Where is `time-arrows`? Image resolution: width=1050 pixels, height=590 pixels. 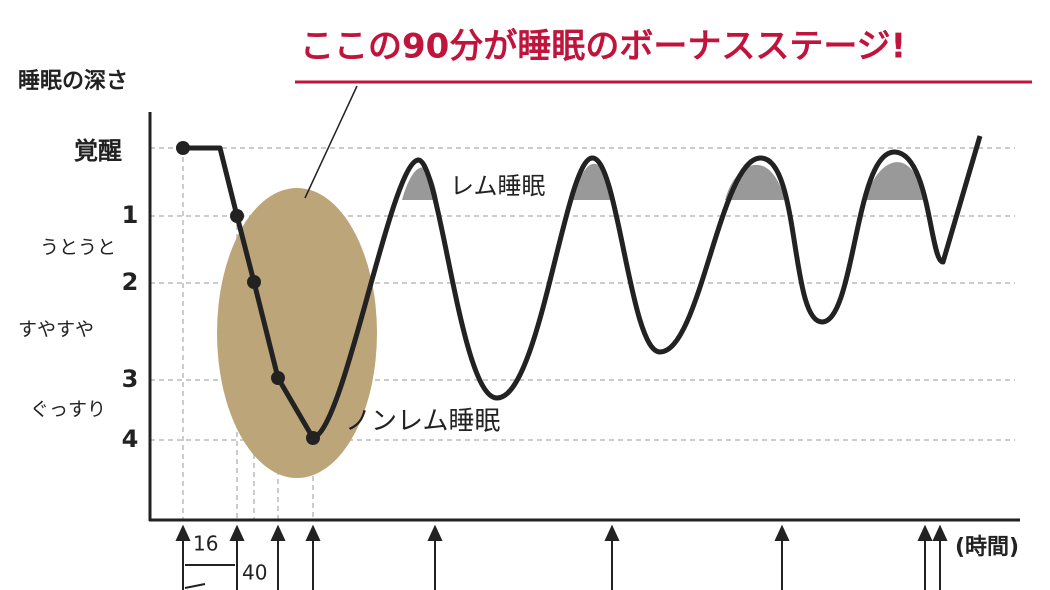 time-arrows is located at coordinates (561, 557).